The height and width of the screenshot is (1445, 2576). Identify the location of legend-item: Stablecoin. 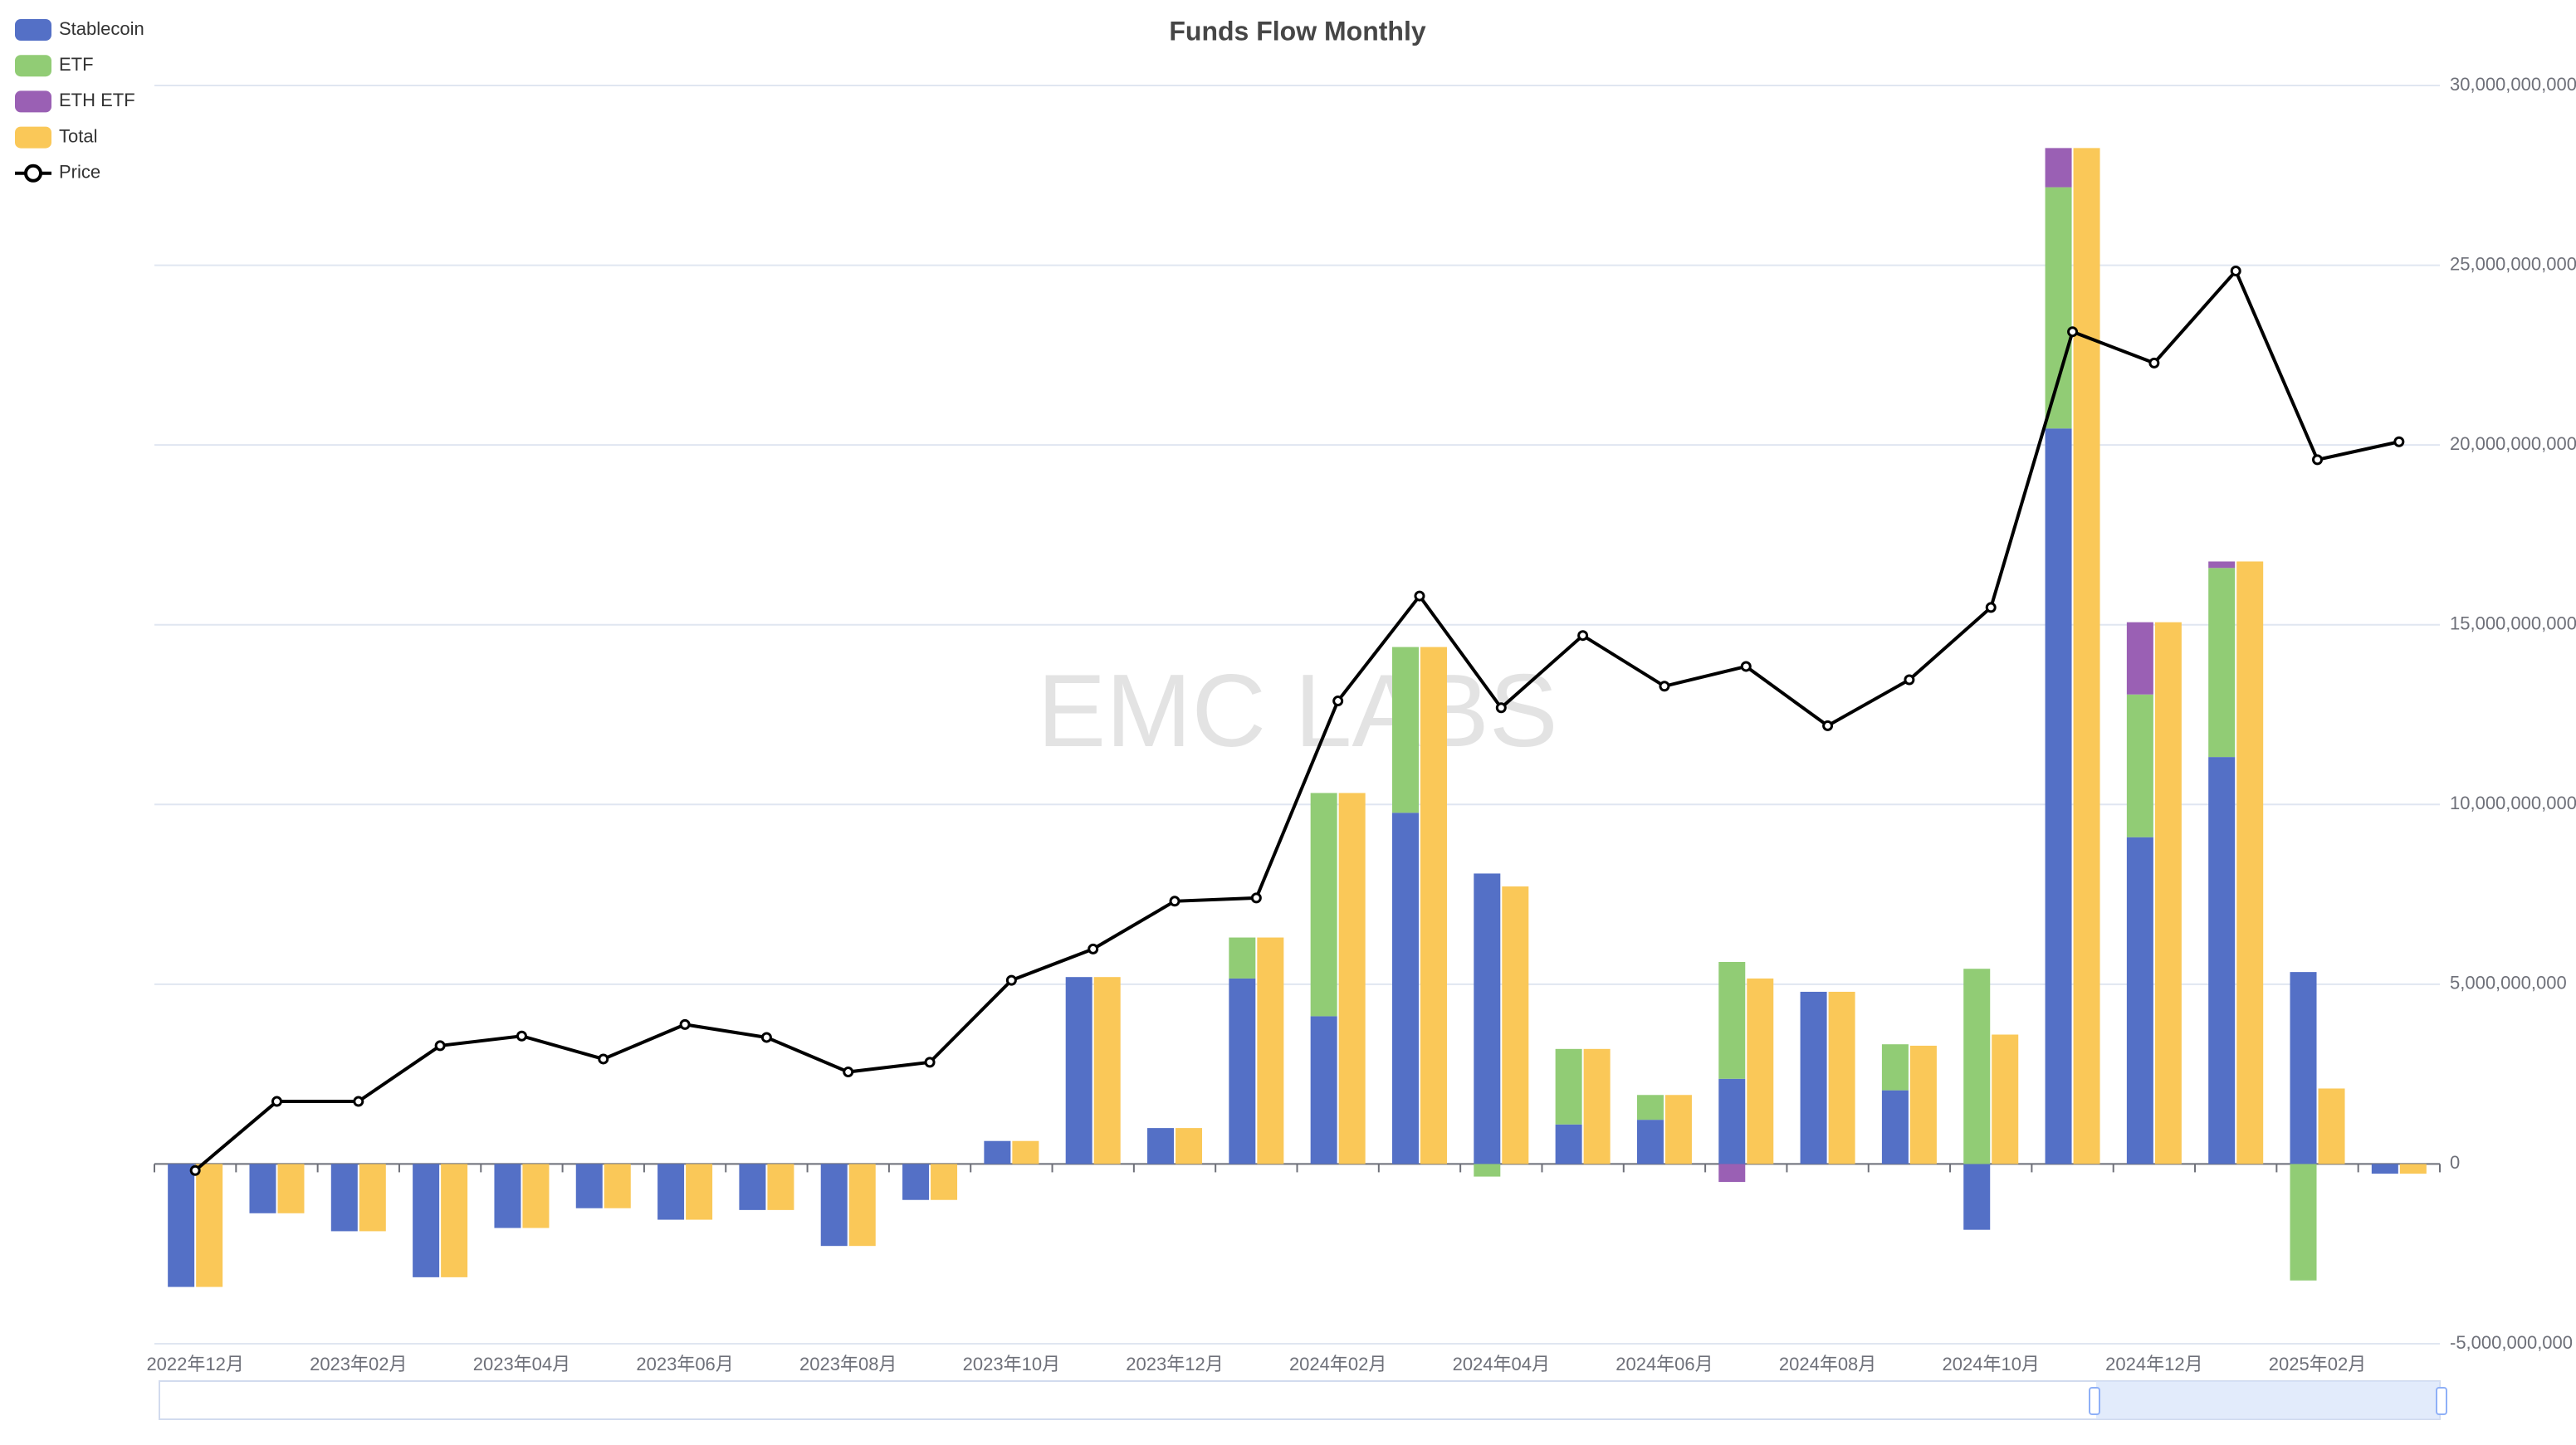
(79, 30).